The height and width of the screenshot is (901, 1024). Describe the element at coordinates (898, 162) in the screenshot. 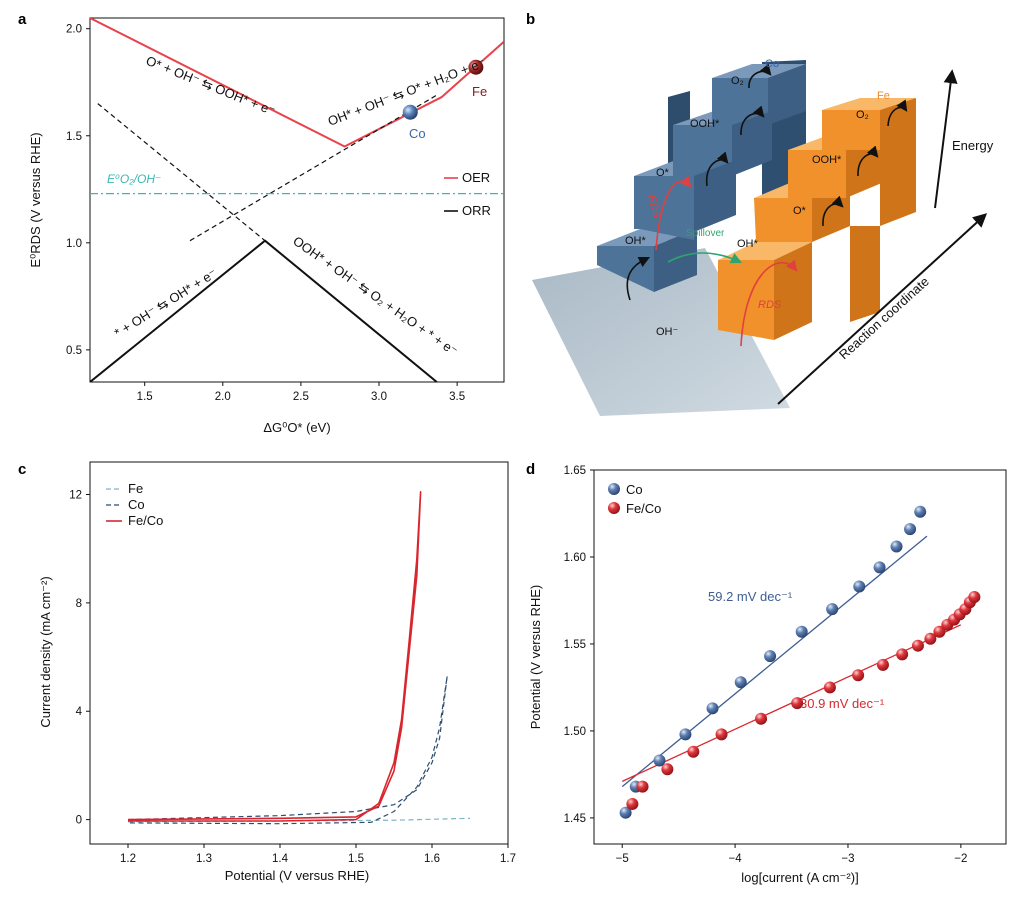

I see `fe-step4-side` at that location.